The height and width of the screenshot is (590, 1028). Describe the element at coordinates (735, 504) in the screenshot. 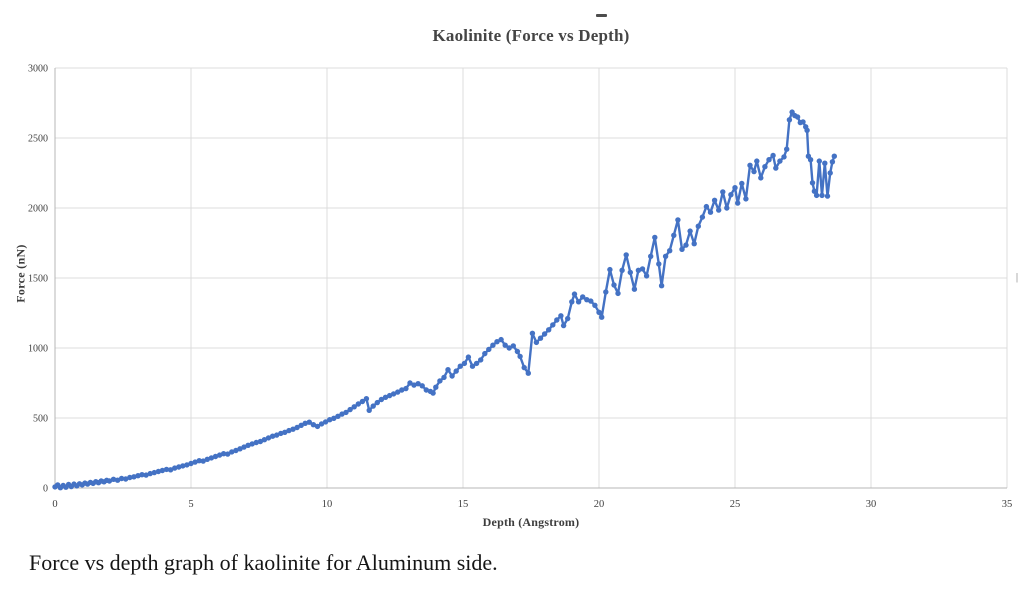

I see `x-tick-label: 25` at that location.